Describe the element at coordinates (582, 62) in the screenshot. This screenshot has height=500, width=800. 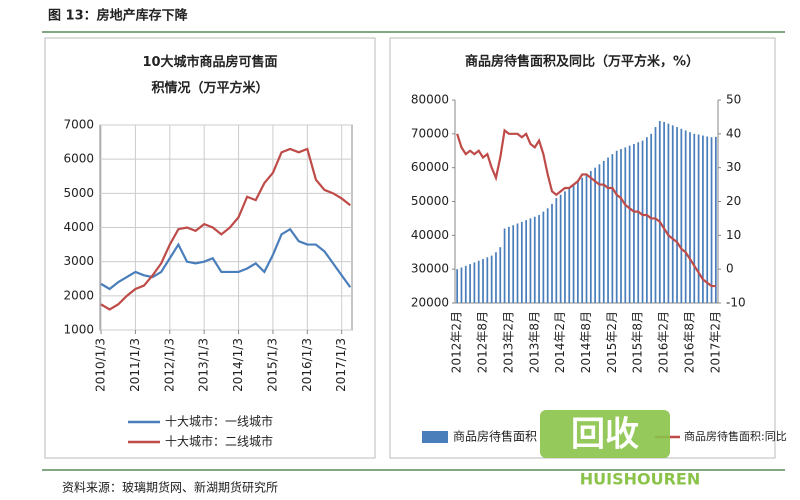
I see `chart-title: 商品房待售面积及同比（万平方米，%）` at that location.